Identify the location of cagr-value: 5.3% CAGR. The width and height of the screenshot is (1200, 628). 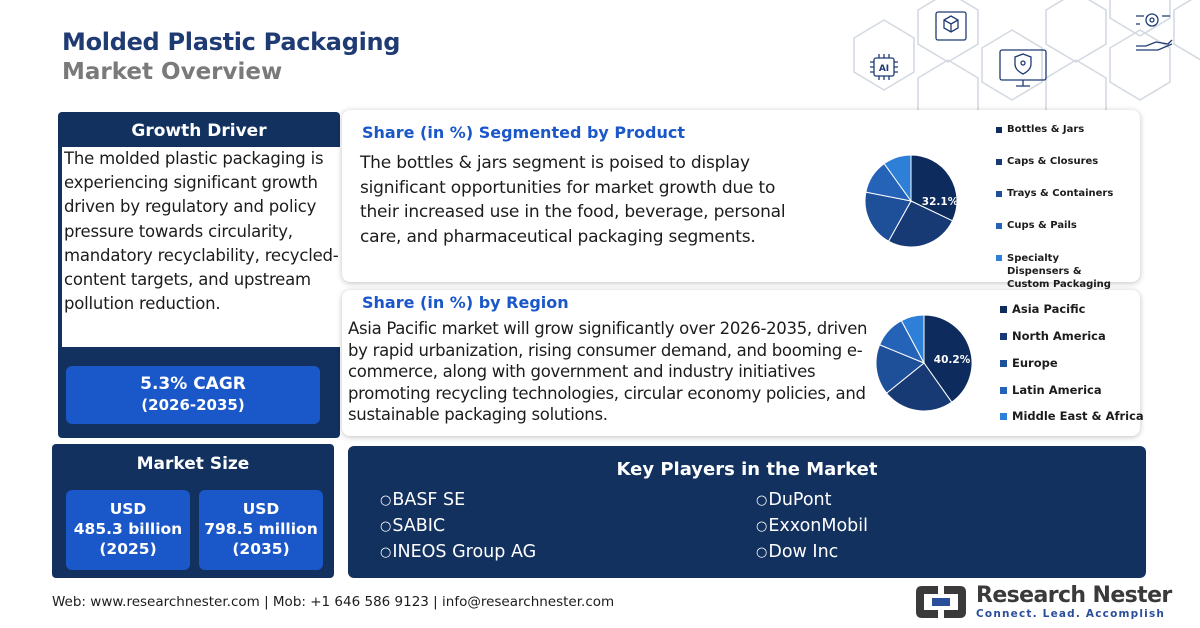
(193, 384).